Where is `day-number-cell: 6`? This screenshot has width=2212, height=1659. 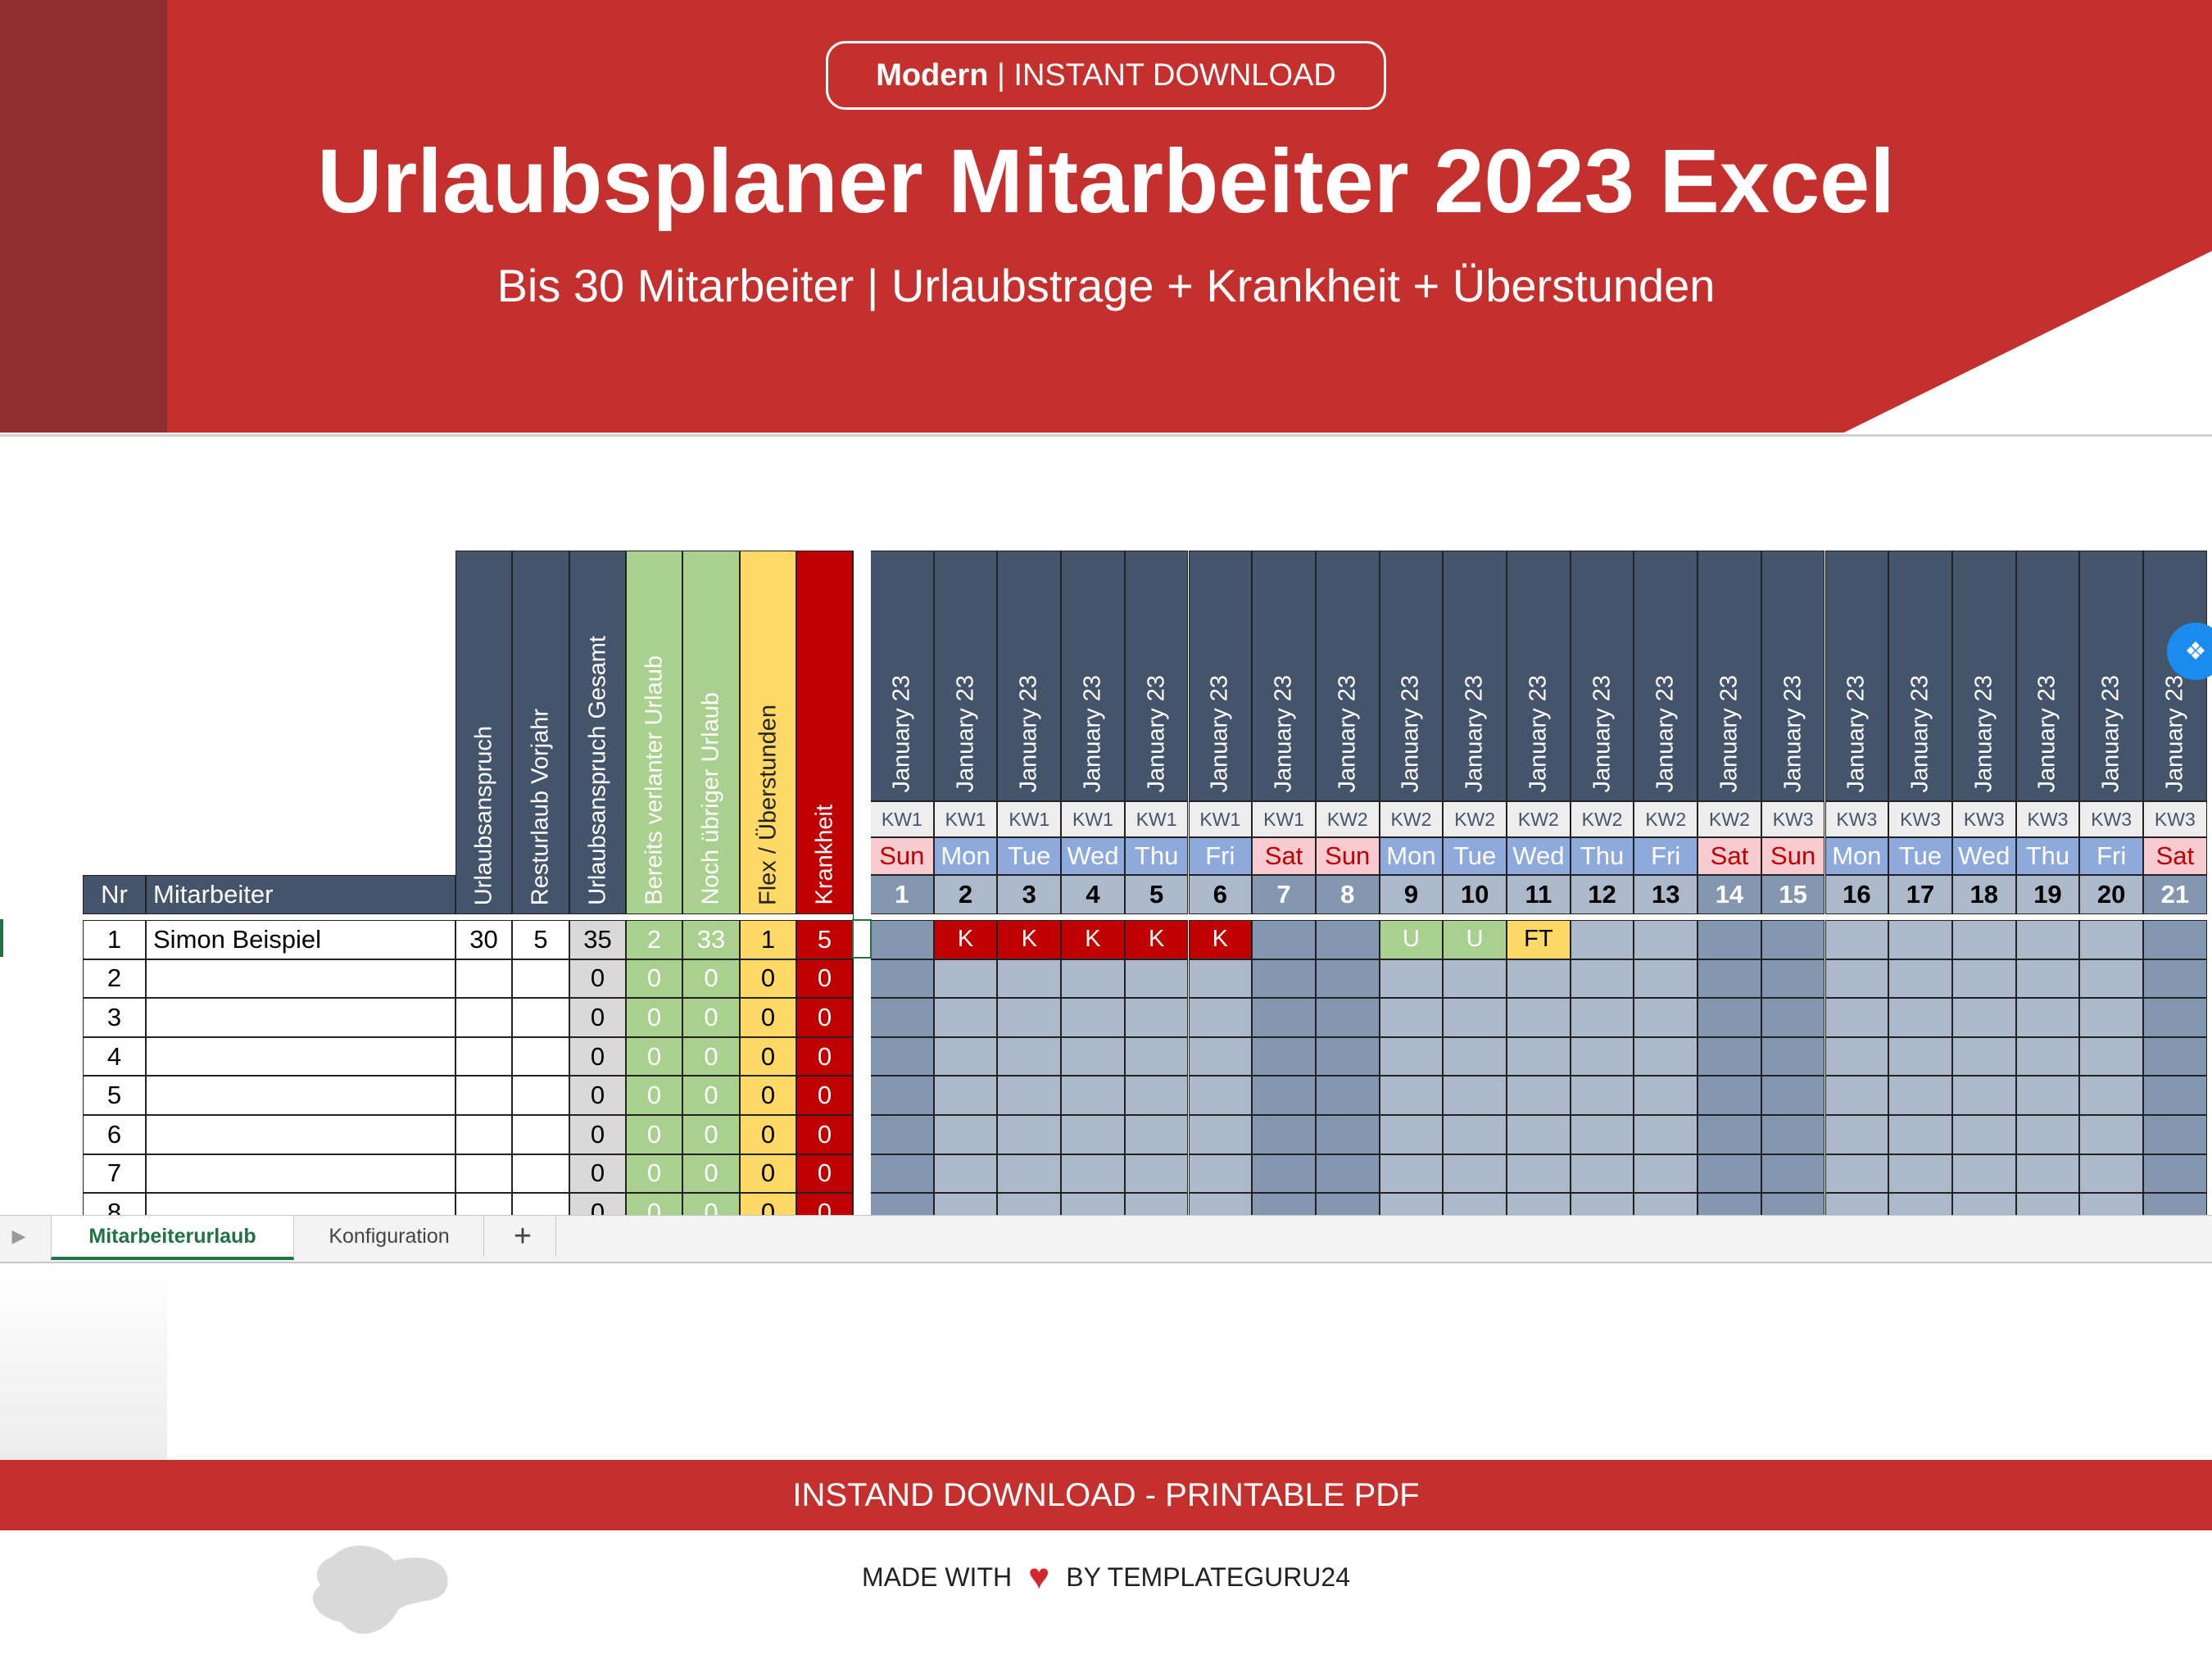
day-number-cell: 6 is located at coordinates (1220, 894).